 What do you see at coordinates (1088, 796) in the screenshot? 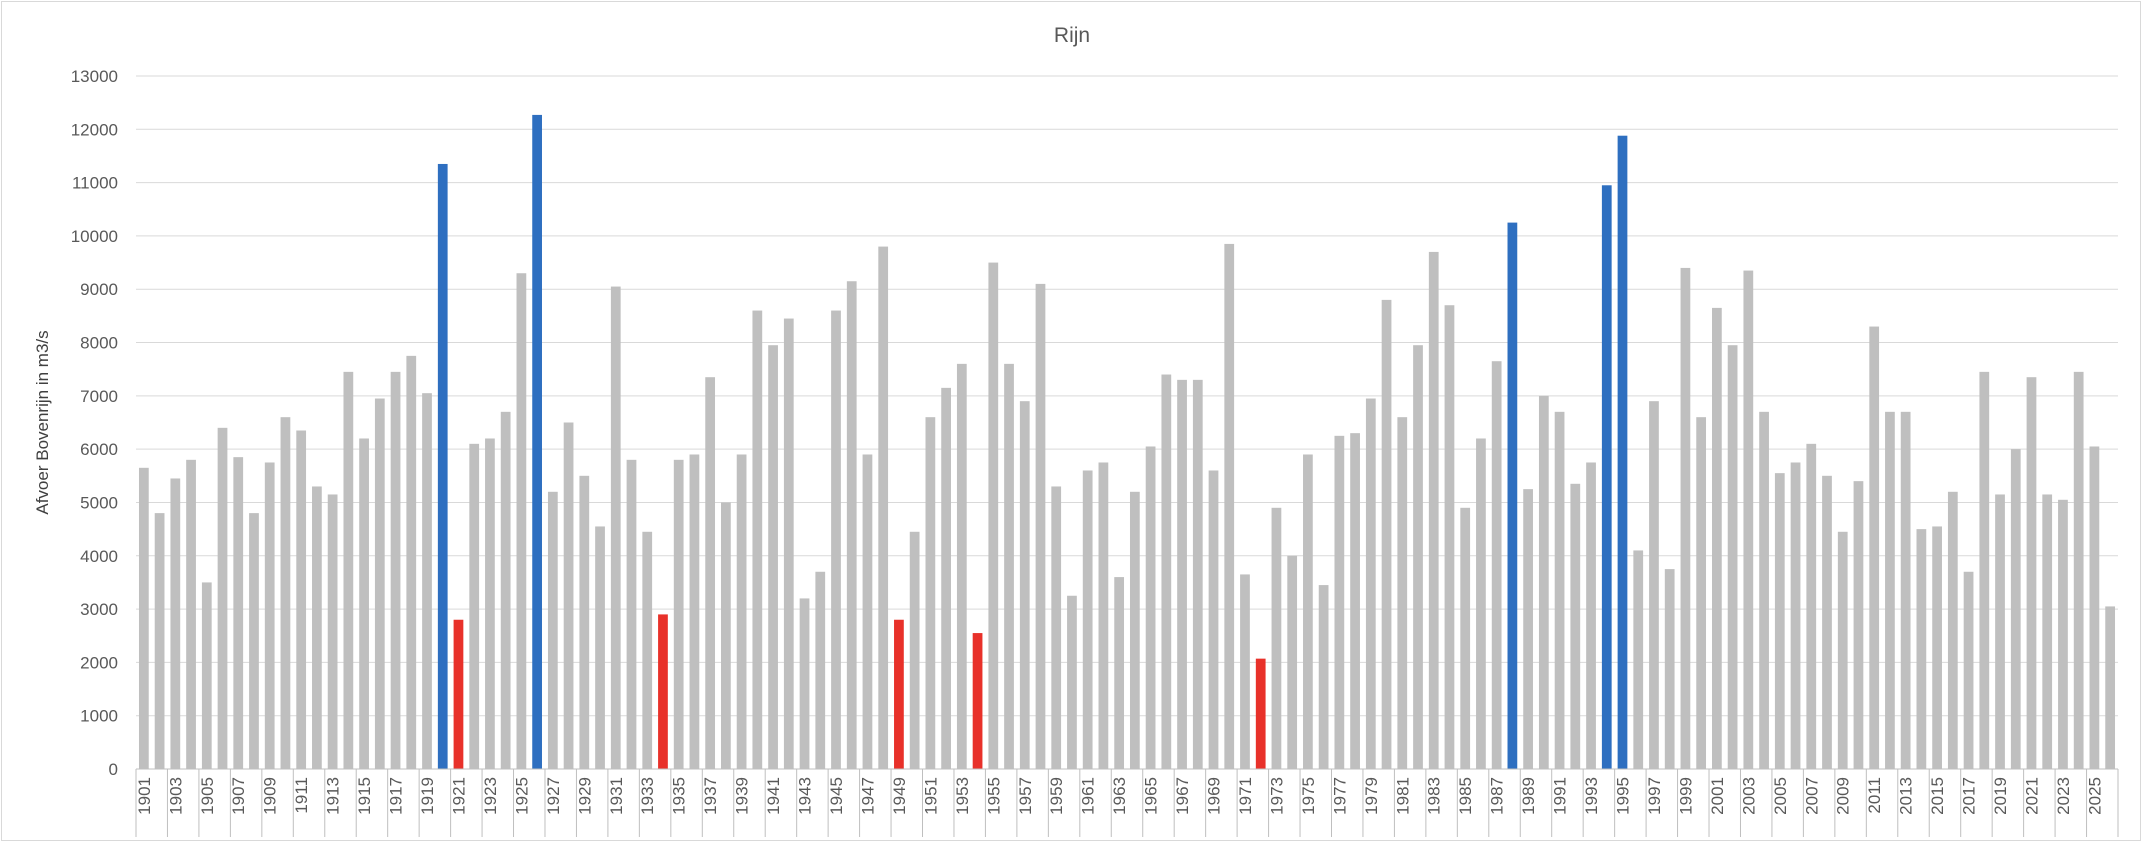
I see `x-tick-label: 1961` at bounding box center [1088, 796].